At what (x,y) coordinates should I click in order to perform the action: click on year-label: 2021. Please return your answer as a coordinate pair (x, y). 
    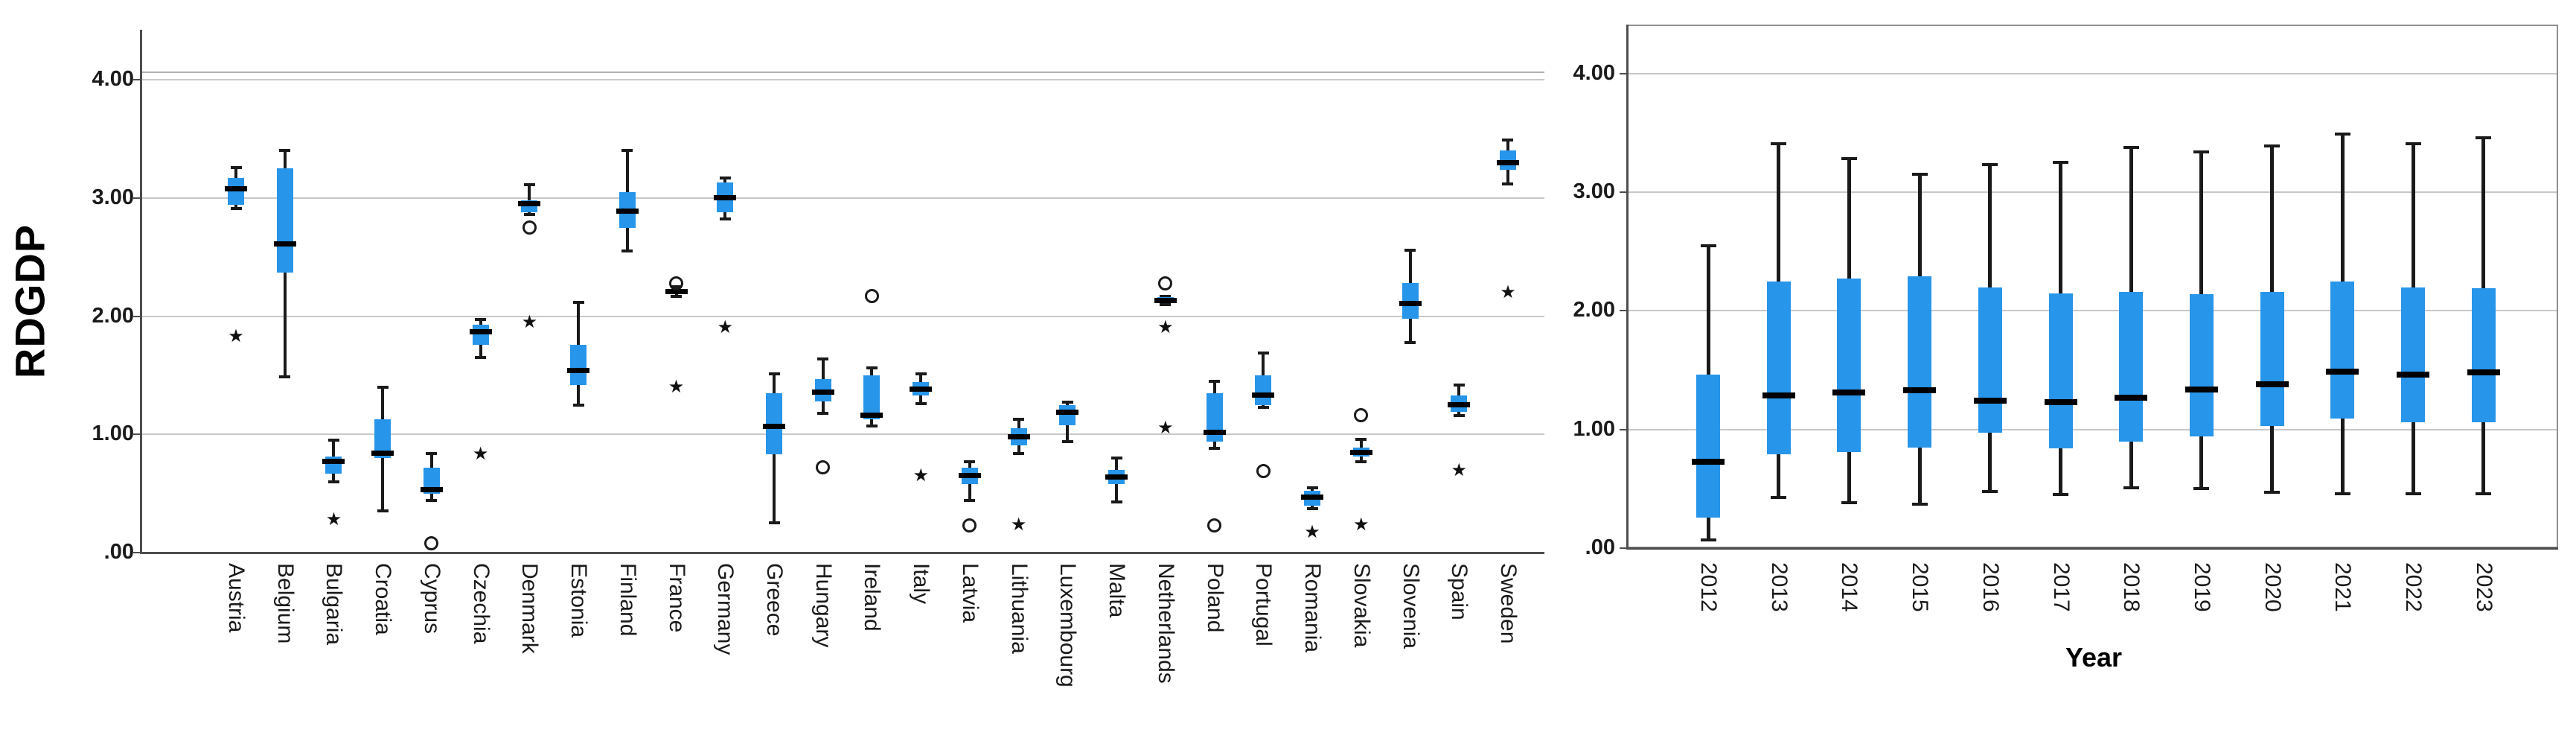
    Looking at the image, I should click on (2343, 587).